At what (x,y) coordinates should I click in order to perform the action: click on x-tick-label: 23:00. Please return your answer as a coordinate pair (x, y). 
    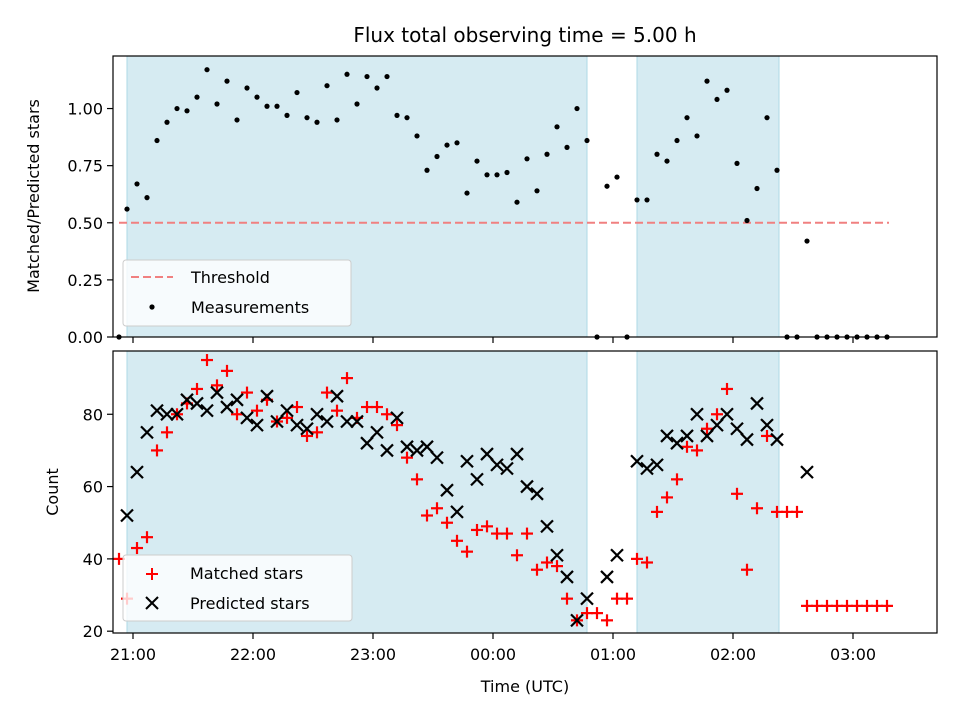
    Looking at the image, I should click on (373, 654).